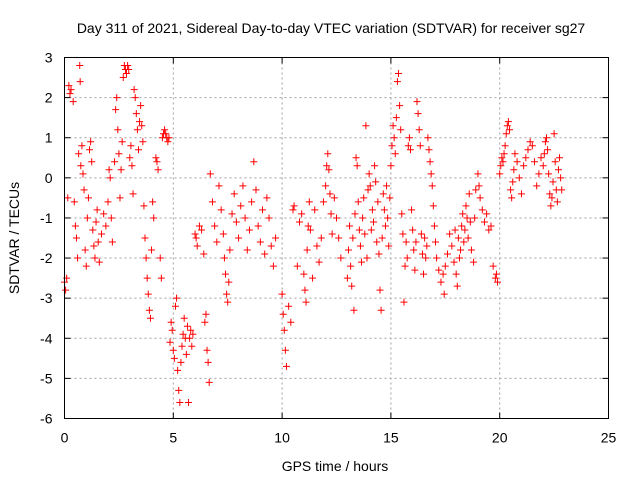 Image resolution: width=640 pixels, height=480 pixels. I want to click on y-axis-label: SDTVAR / TECUs, so click(14, 238).